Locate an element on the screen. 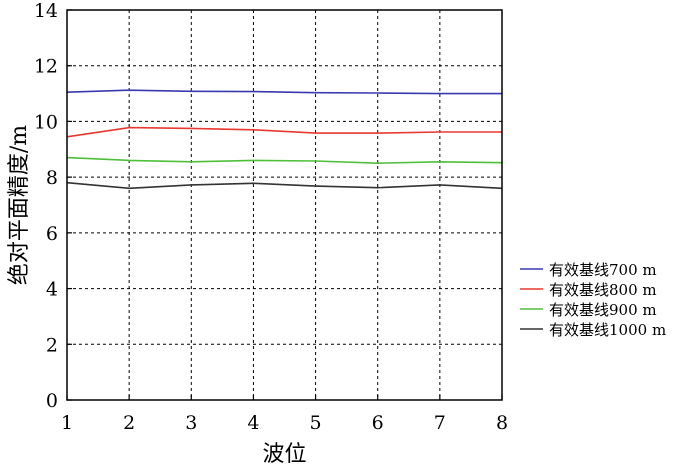 This screenshot has width=700, height=469. x-tick-label: 5 is located at coordinates (316, 423).